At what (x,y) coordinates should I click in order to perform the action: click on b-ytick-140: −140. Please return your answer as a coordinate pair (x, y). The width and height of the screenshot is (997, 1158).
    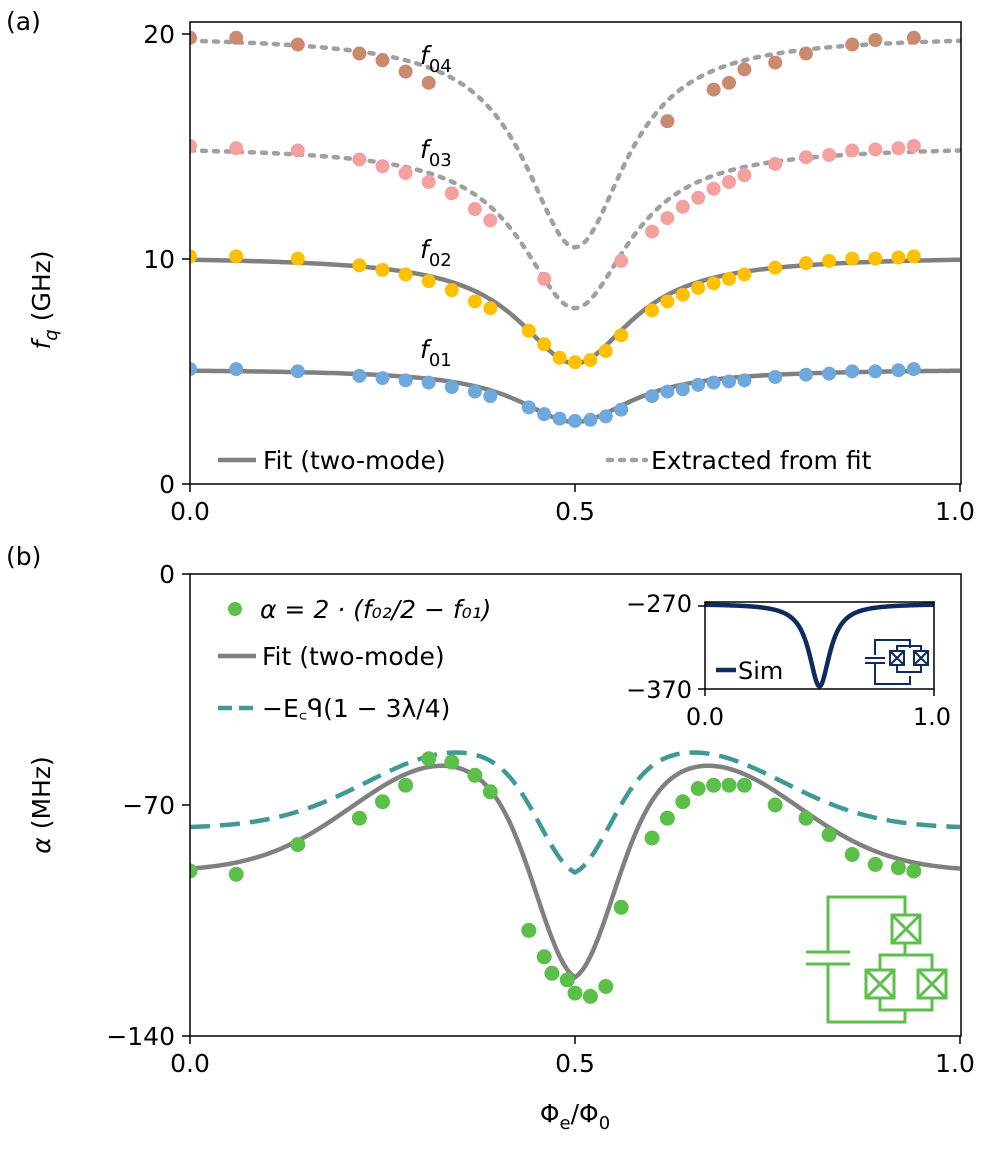
    Looking at the image, I should click on (140, 1036).